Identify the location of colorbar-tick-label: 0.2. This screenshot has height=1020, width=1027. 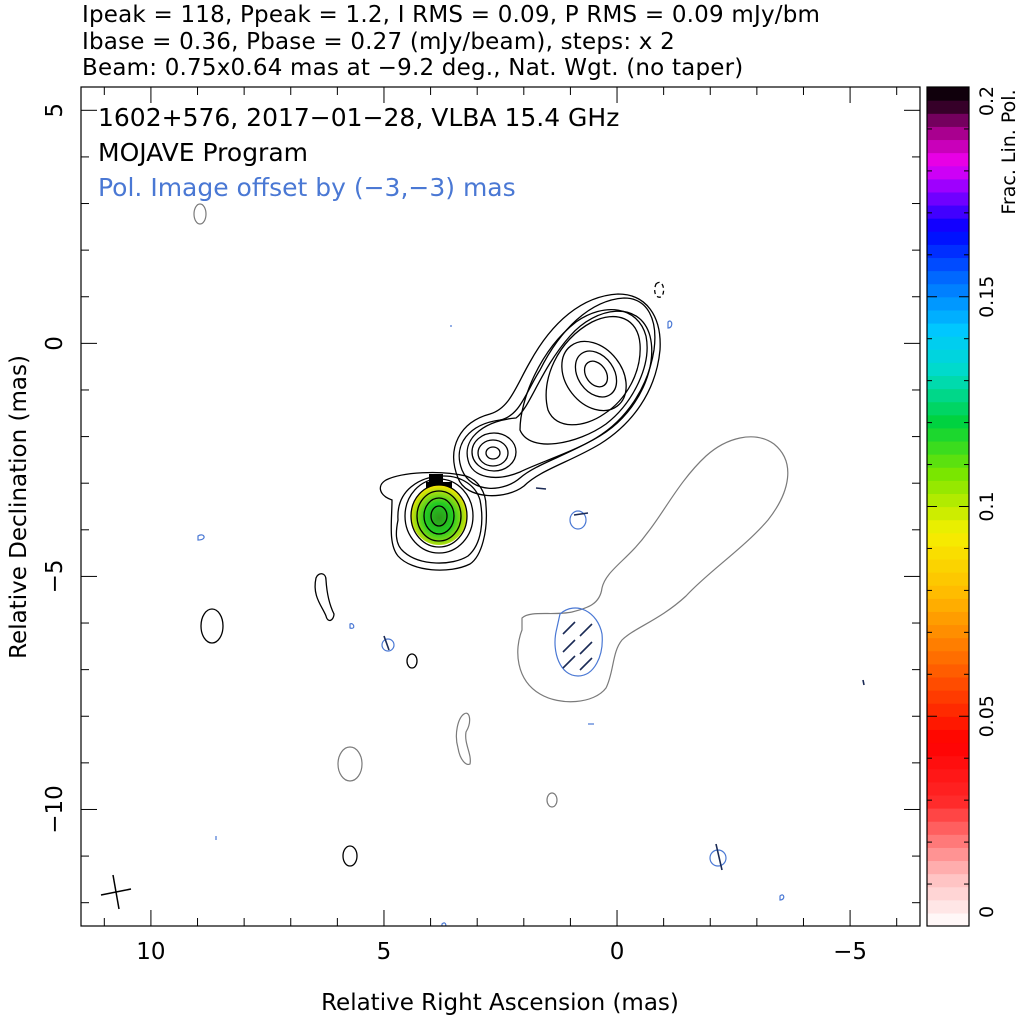
(987, 101).